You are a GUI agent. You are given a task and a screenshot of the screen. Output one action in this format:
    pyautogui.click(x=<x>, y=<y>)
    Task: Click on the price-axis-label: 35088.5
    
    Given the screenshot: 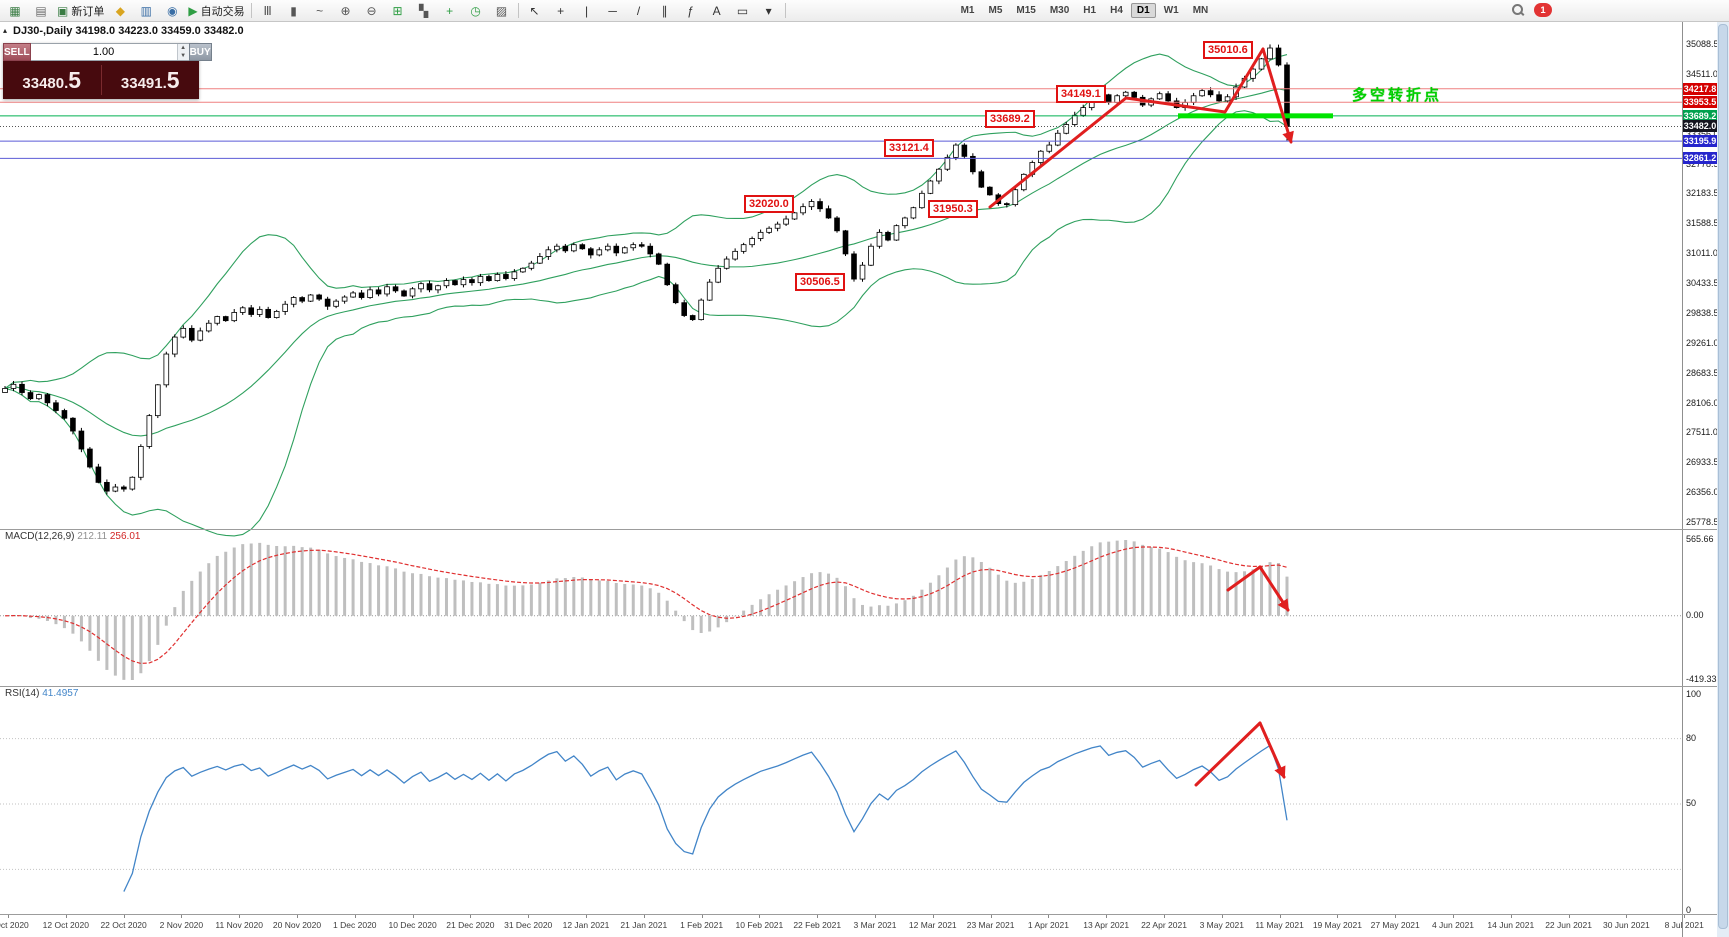 What is the action you would take?
    pyautogui.click(x=1702, y=44)
    